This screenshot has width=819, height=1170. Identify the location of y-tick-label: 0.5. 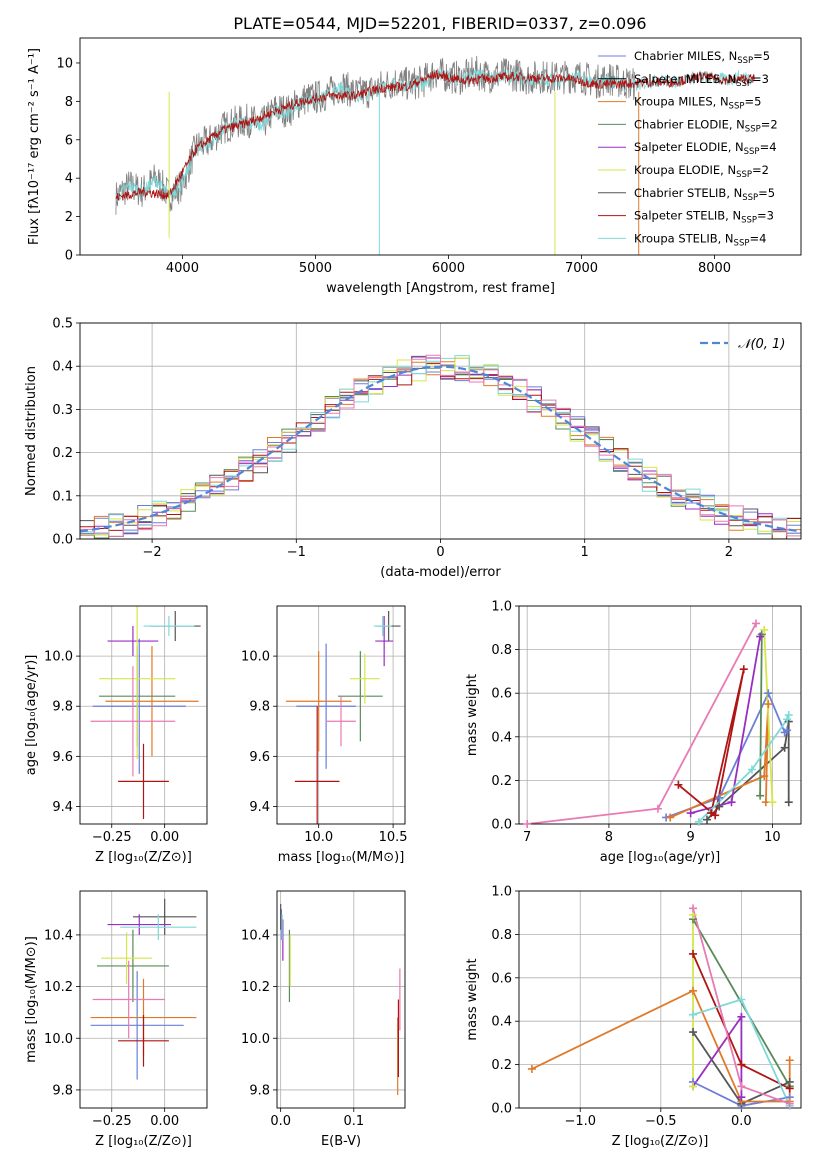
(62, 324).